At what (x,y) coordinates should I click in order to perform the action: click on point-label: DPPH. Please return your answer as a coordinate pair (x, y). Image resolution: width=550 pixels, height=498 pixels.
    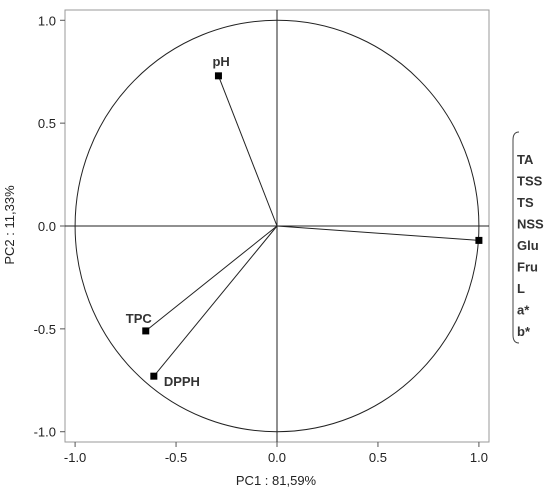
    Looking at the image, I should click on (182, 381).